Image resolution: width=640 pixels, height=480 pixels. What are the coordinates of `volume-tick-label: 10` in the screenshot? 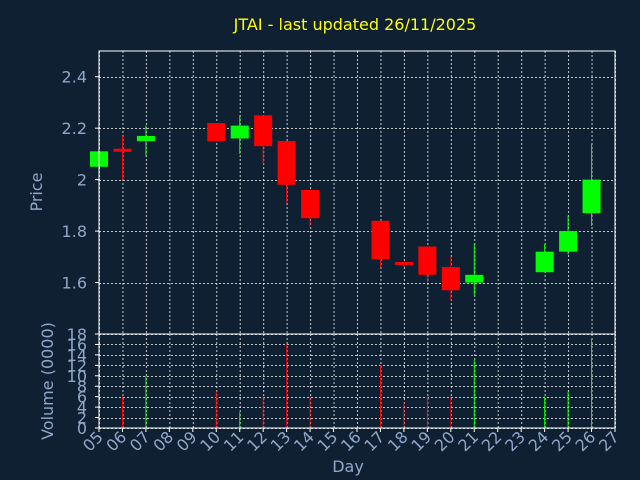 It's located at (77, 376).